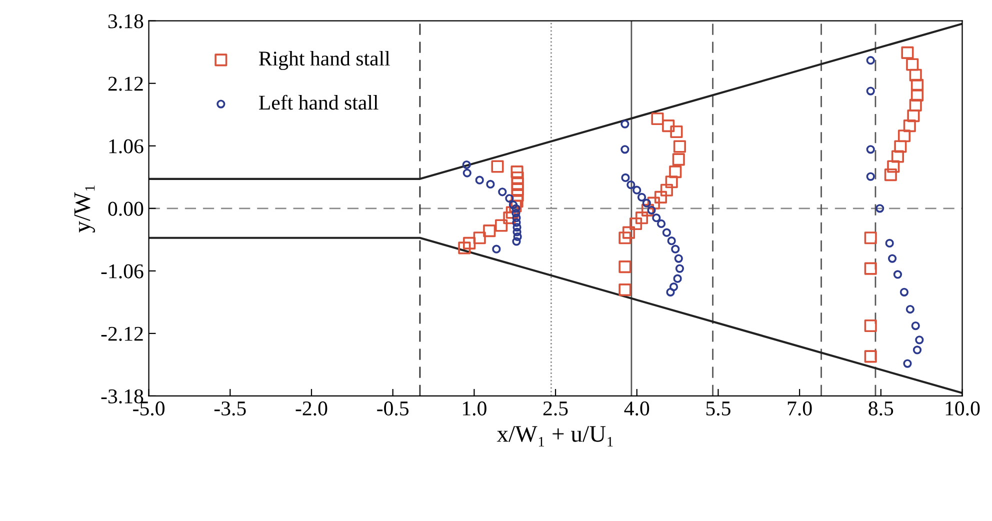 The width and height of the screenshot is (992, 521). What do you see at coordinates (126, 209) in the screenshot?
I see `y-tick-label: 0.00` at bounding box center [126, 209].